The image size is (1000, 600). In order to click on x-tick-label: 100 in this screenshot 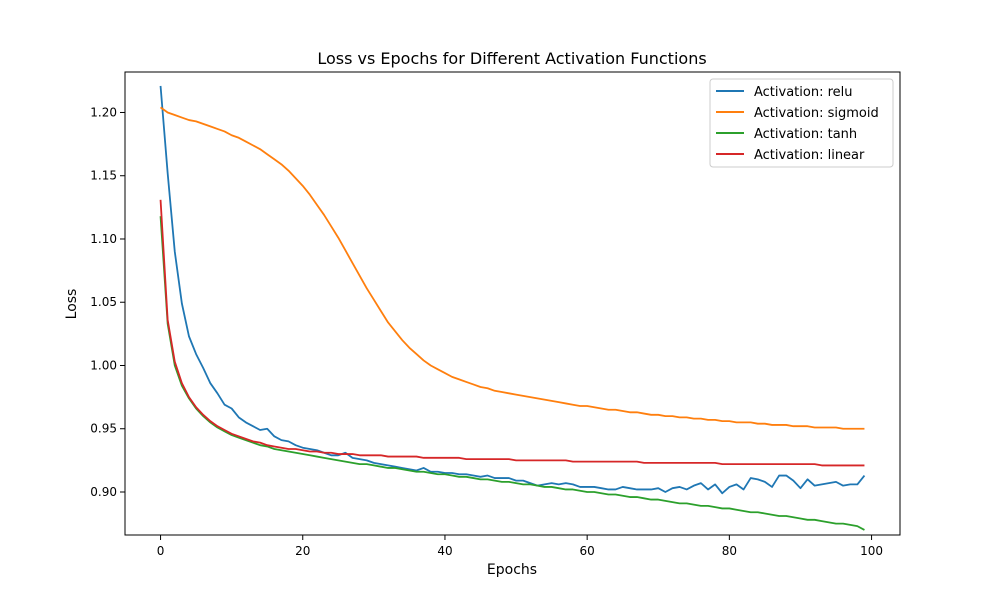, I will do `click(871, 551)`.